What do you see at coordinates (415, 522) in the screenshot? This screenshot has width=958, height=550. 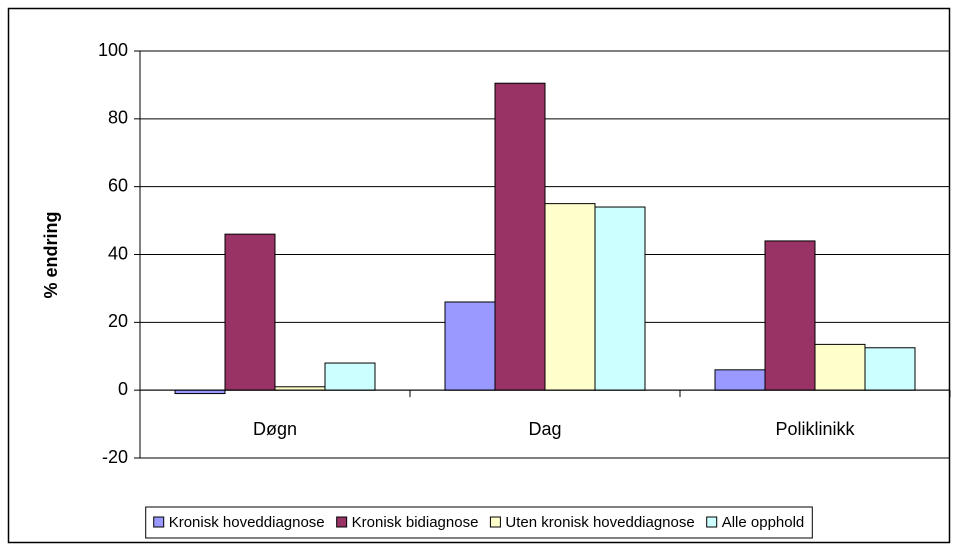 I see `legend-label: Kronisk bidiagnose` at bounding box center [415, 522].